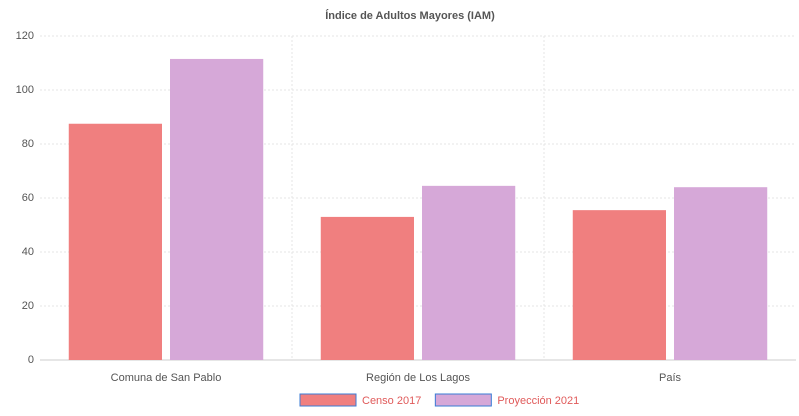 This screenshot has width=799, height=416. I want to click on y-tick-label: 0, so click(31, 360).